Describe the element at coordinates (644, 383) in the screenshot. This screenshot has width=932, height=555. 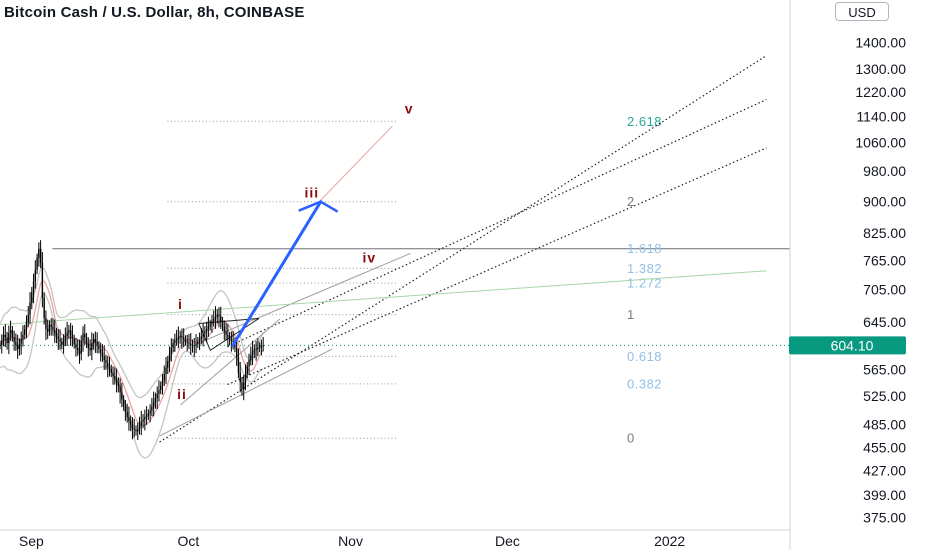
I see `fib-level-label: 0.382` at that location.